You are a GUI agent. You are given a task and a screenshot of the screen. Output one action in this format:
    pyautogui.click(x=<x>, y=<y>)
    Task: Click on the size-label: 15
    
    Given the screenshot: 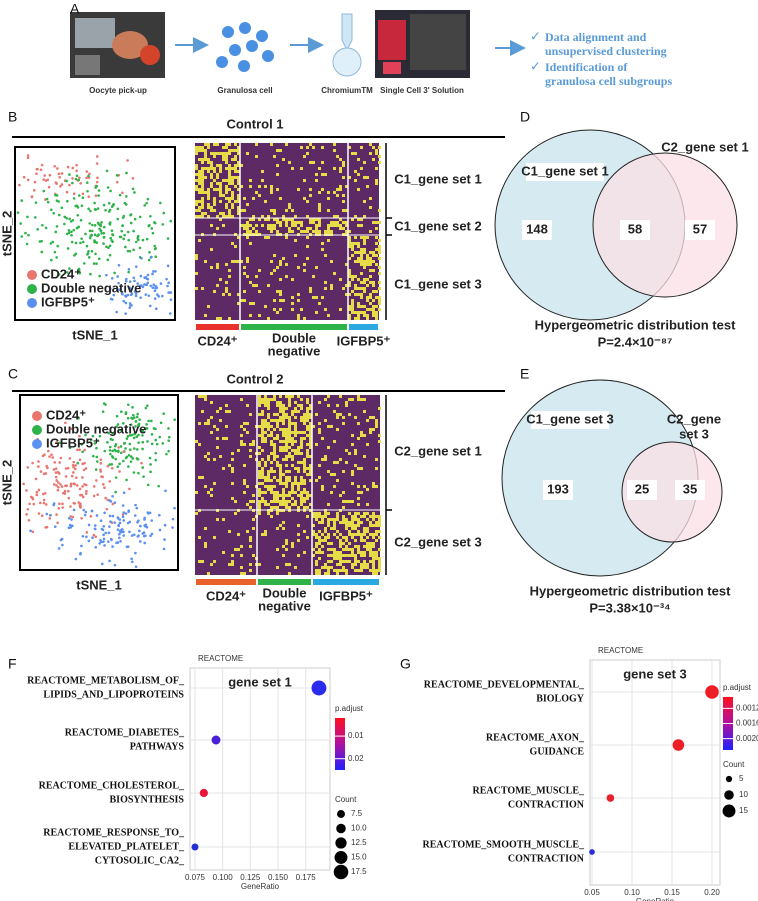 What is the action you would take?
    pyautogui.click(x=743, y=810)
    